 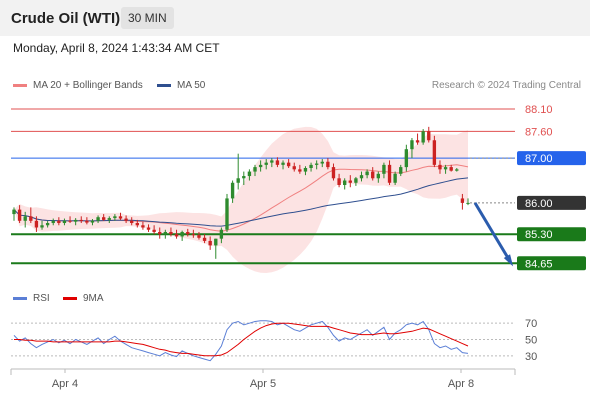 I want to click on rsi-line, so click(x=241, y=341).